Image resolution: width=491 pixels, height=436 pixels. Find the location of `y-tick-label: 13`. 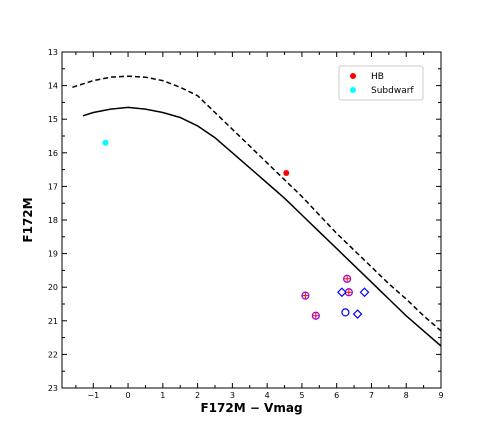

y-tick-label: 13 is located at coordinates (53, 52).